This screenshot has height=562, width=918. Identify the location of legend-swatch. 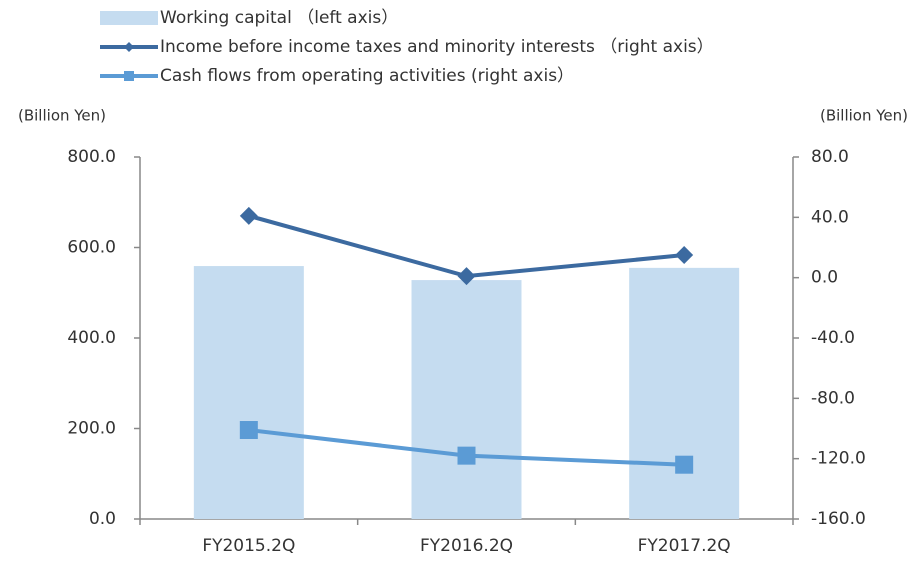
(129, 18).